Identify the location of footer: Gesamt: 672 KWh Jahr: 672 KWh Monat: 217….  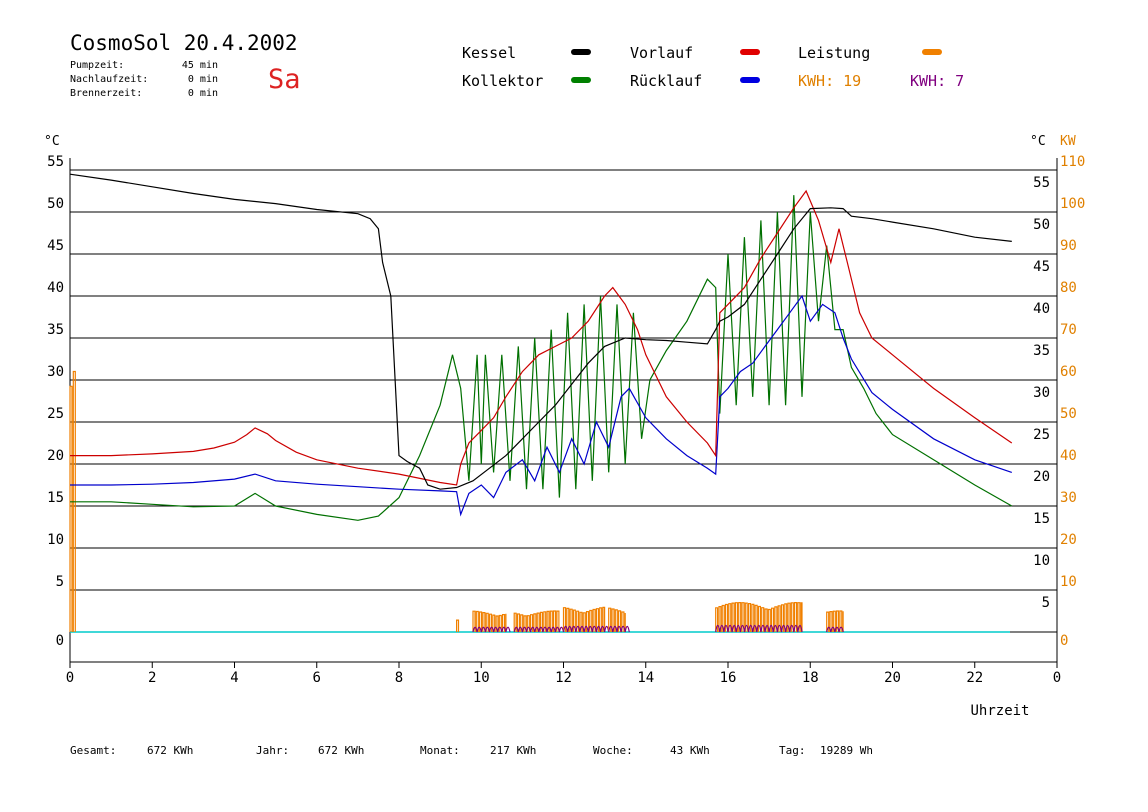
(471, 750).